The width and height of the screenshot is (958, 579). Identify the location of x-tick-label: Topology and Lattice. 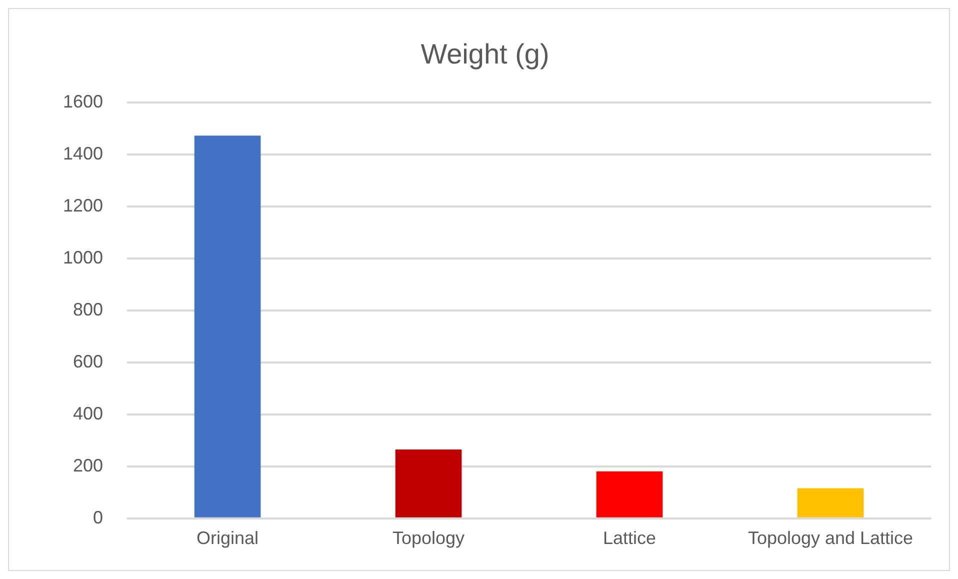
(831, 538).